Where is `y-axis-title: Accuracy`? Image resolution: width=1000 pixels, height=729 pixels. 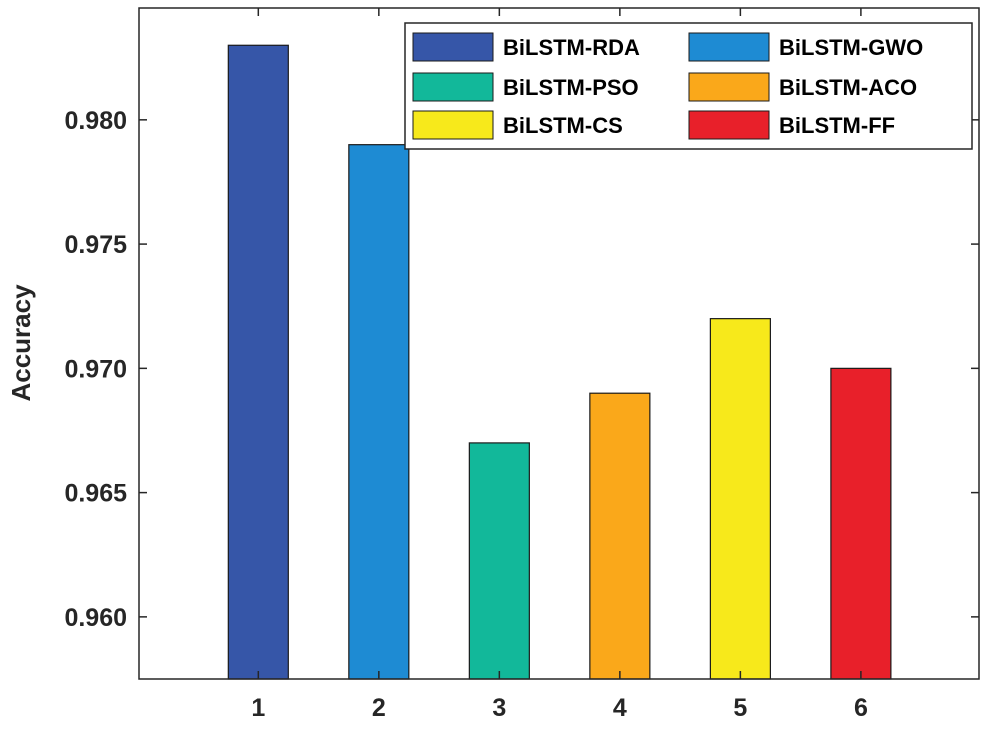
y-axis-title: Accuracy is located at coordinates (21, 343).